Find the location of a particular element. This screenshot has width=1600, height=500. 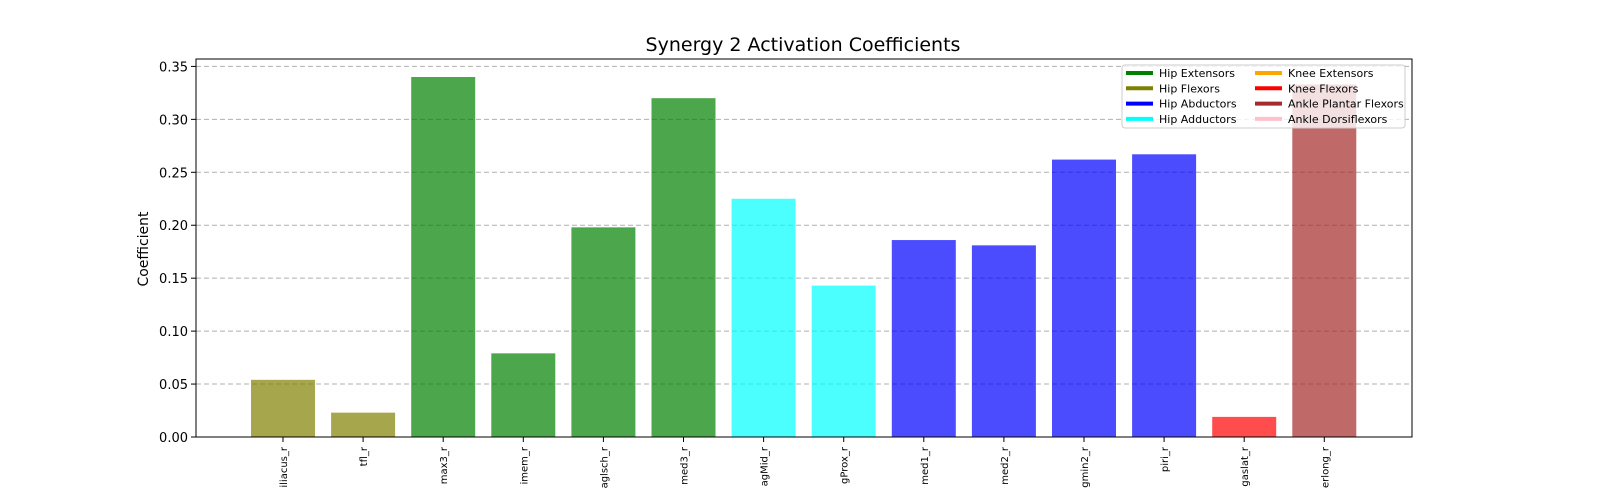

y-tick-label: 0.05 is located at coordinates (173, 385).